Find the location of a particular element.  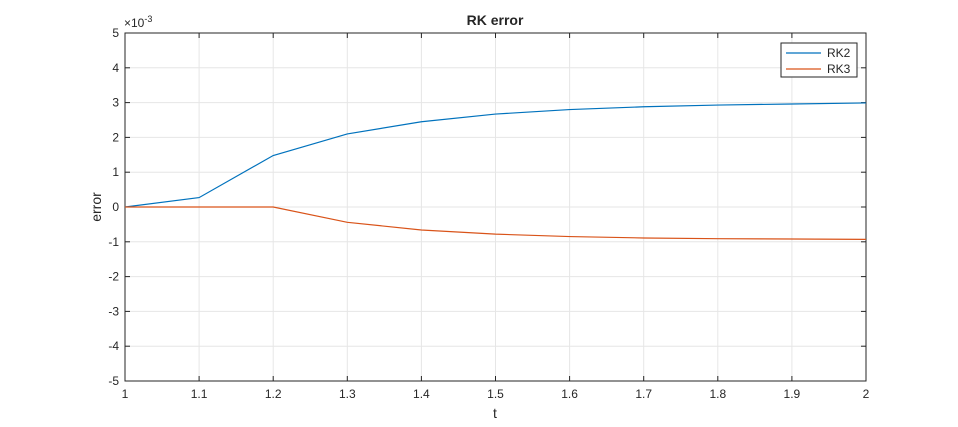

y-tick-labels: 5 4 3 2 1 0 -1 -2 -3 -4 -5 is located at coordinates (113, 207).